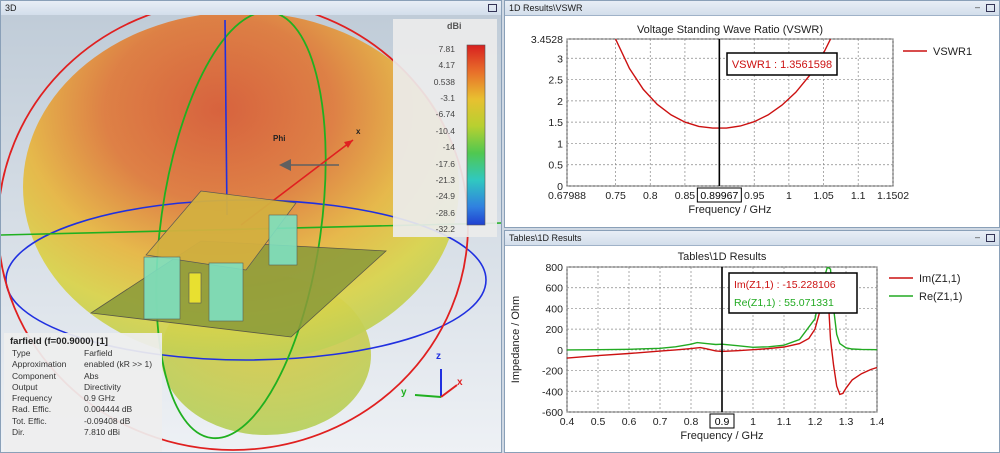  What do you see at coordinates (554, 268) in the screenshot?
I see `y-tick-label: 800` at bounding box center [554, 268].